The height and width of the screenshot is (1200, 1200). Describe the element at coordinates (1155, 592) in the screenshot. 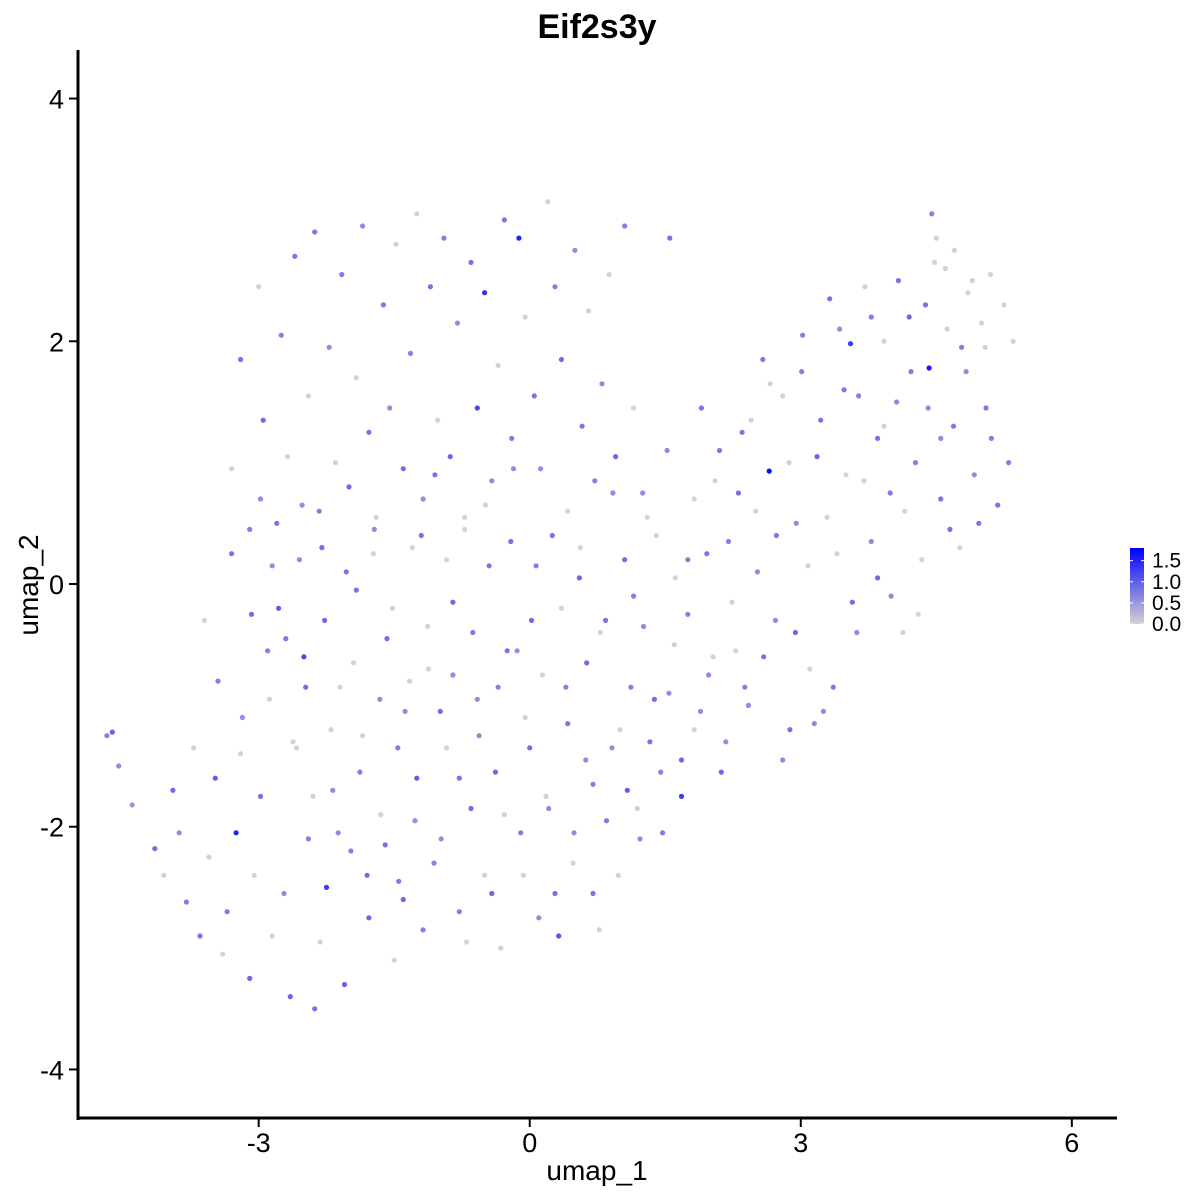

I see `colorbar-legend: 1.51.00.50.0` at that location.